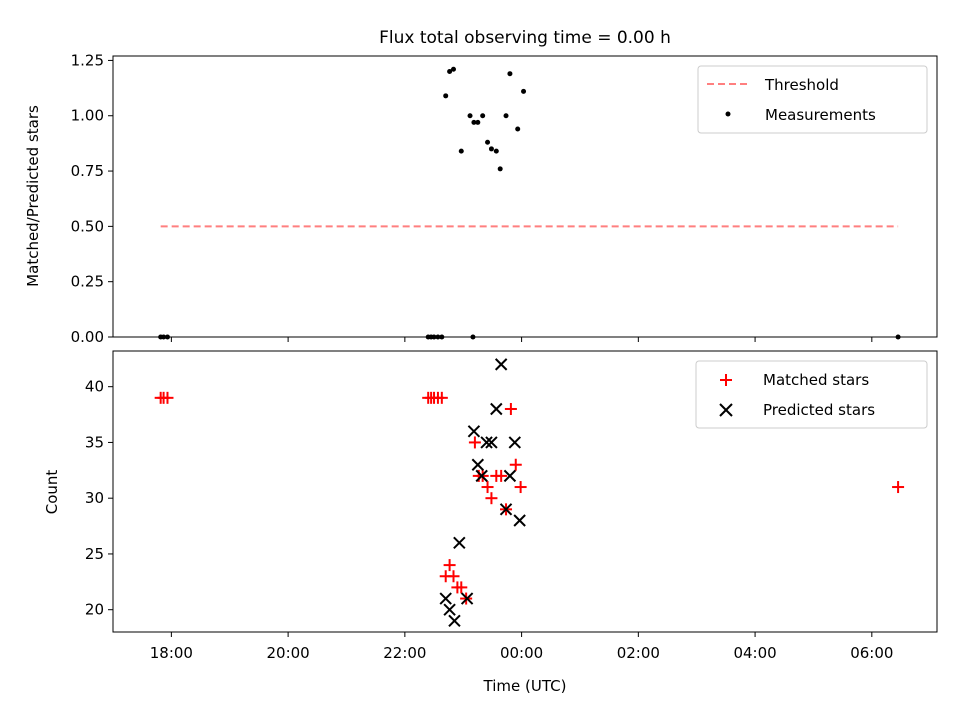 Image resolution: width=960 pixels, height=720 pixels. What do you see at coordinates (87, 226) in the screenshot?
I see `y-tick-label: 0.50` at bounding box center [87, 226].